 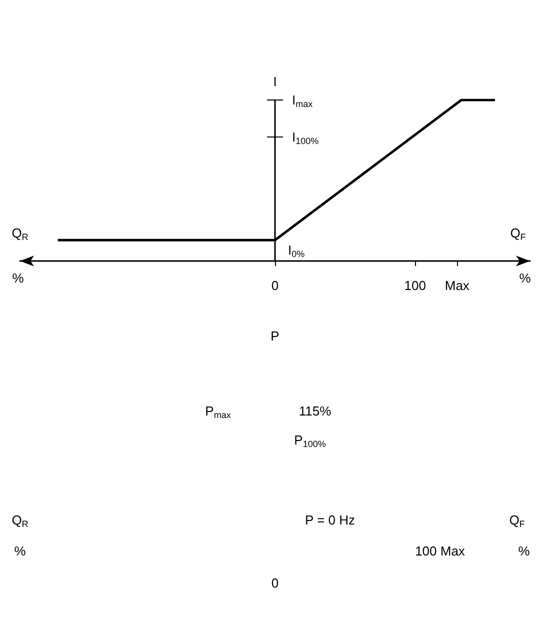 What do you see at coordinates (315, 411) in the screenshot?
I see `text: 115%` at bounding box center [315, 411].